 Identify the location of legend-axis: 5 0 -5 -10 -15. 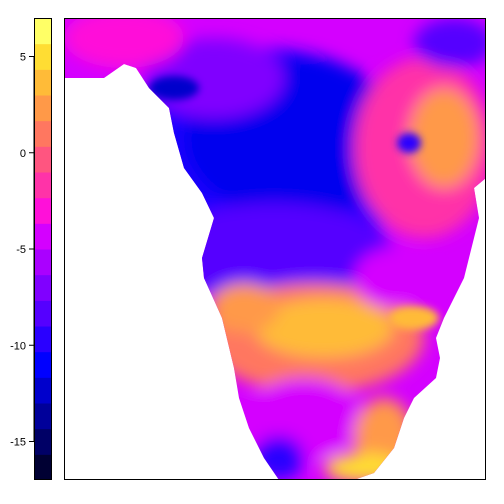
(22, 250).